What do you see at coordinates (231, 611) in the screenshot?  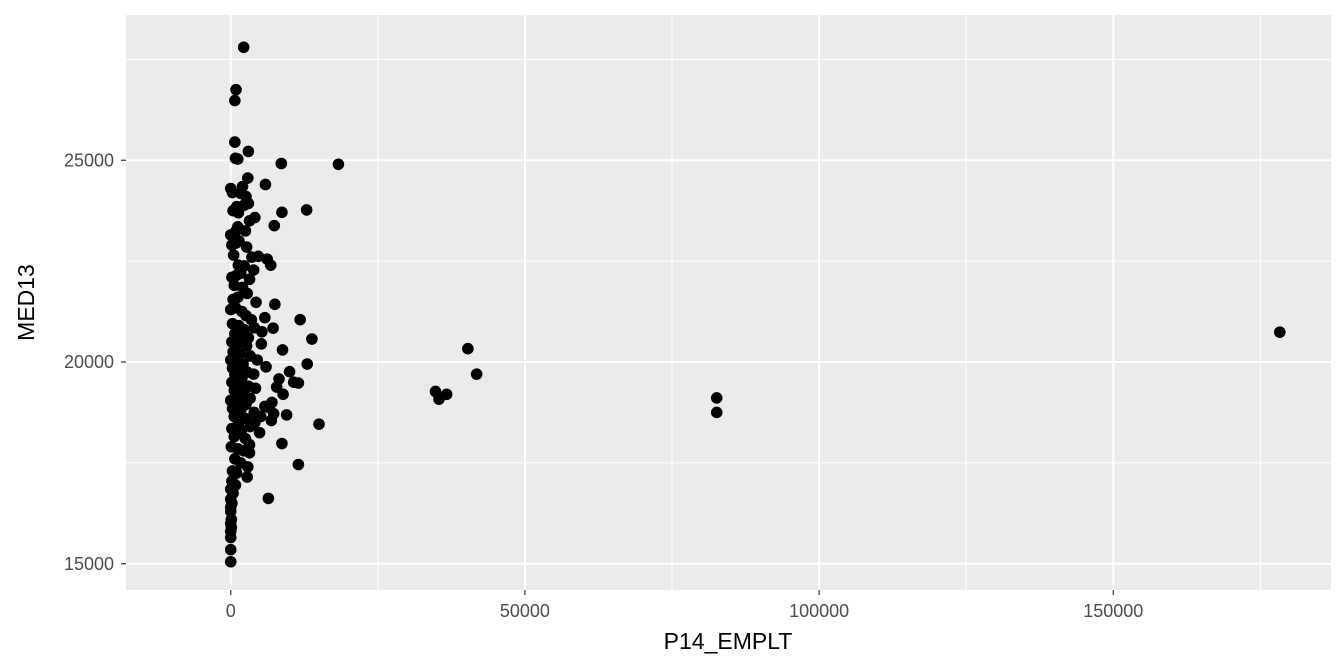 I see `x-tick-label: 0` at bounding box center [231, 611].